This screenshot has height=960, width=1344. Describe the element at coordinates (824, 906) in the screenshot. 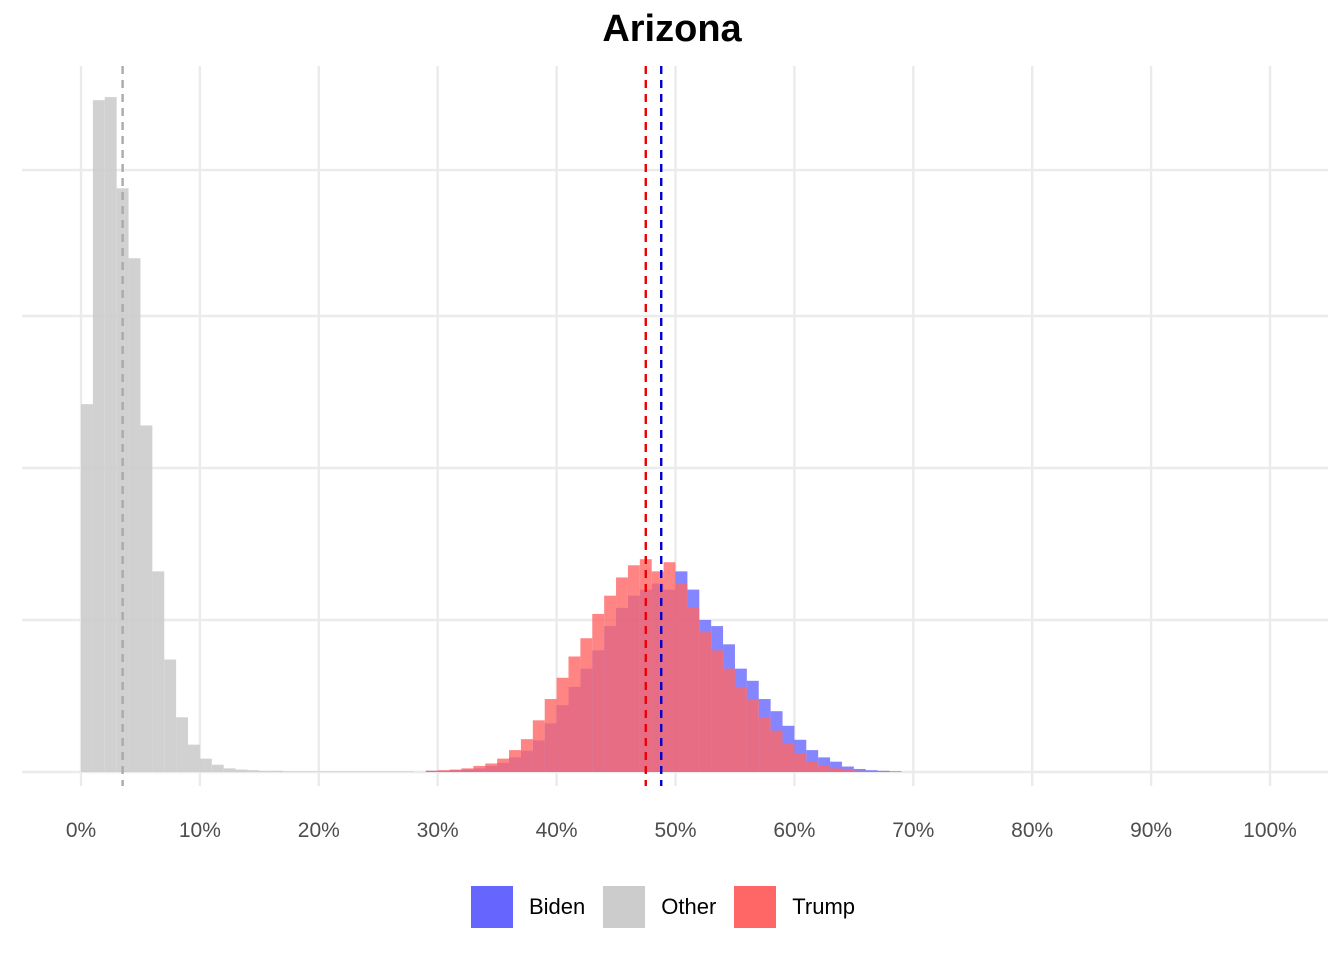

I see `legend-label: Trump` at that location.